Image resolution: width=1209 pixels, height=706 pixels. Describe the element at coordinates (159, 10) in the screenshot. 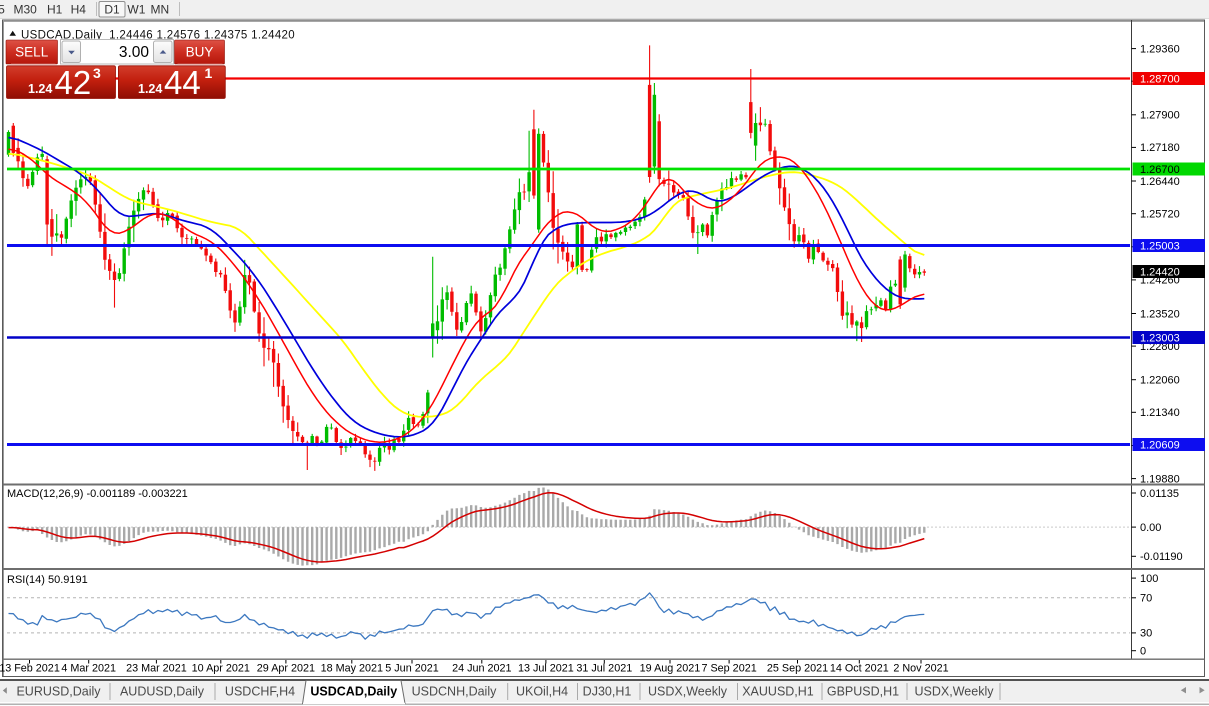

I see `svg-text: MN` at that location.